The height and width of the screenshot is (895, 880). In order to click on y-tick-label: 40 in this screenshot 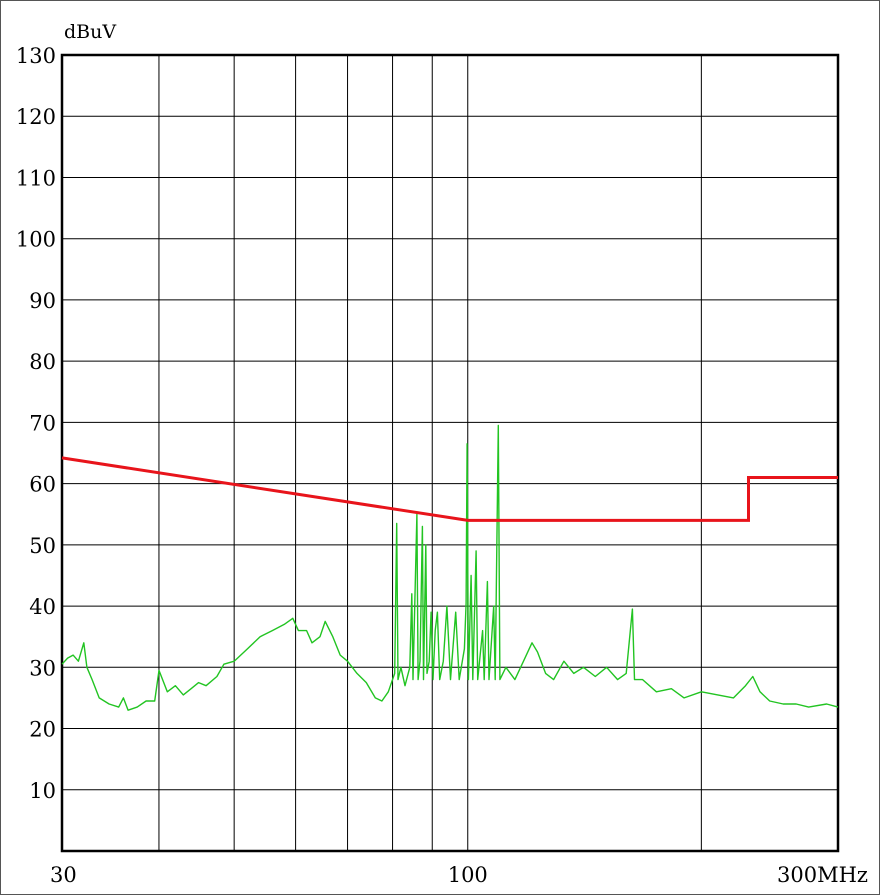, I will do `click(42, 607)`.